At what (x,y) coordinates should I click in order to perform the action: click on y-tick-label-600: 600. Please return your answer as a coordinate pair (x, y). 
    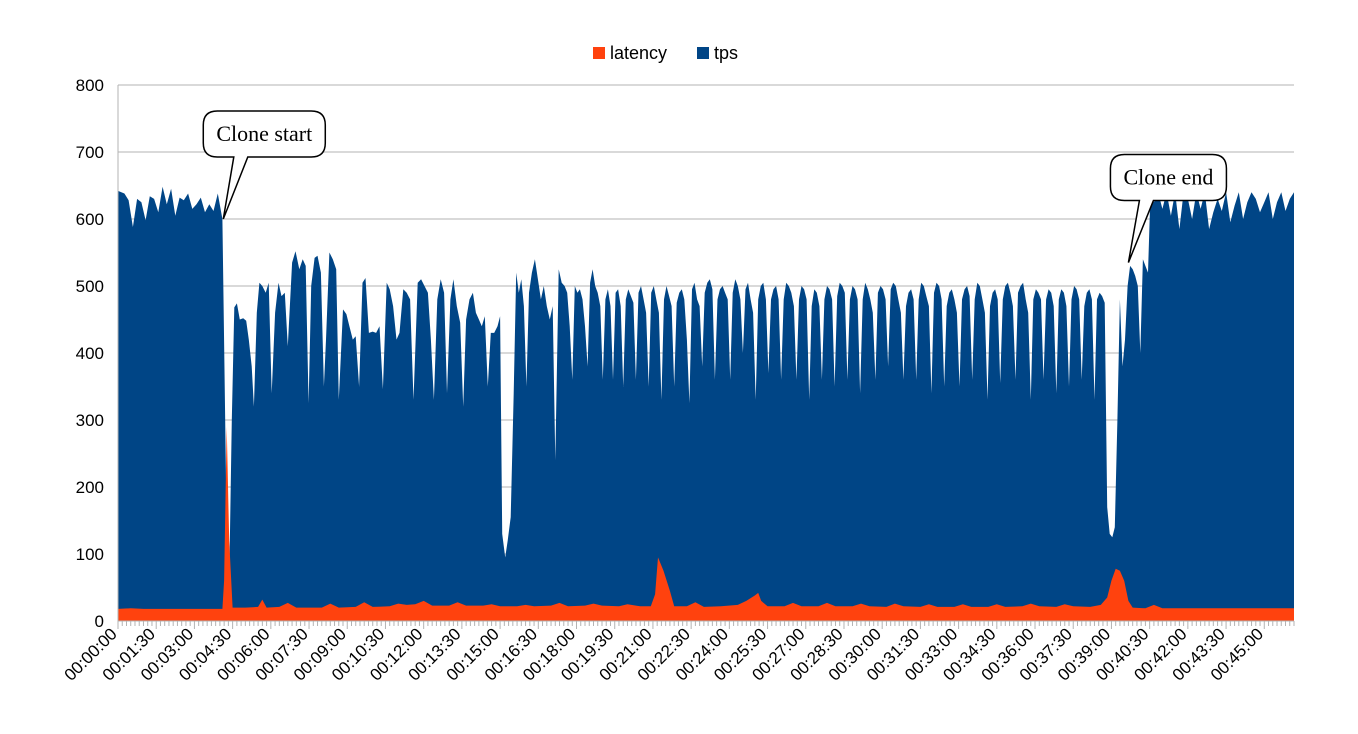
    Looking at the image, I should click on (90, 219).